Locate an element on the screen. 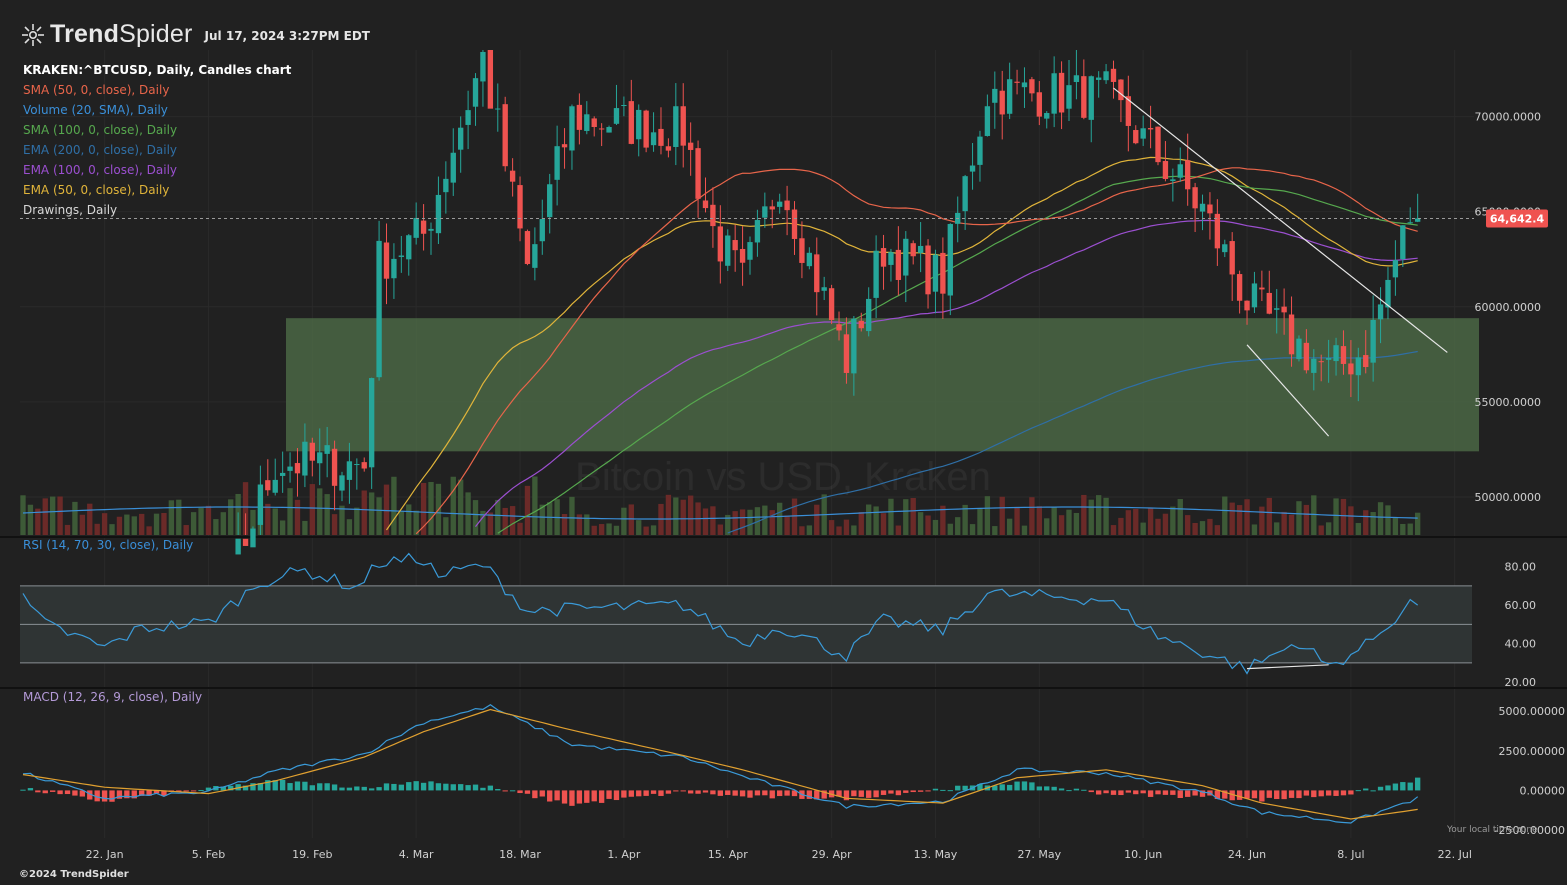 The image size is (1567, 885). legend-item: KRAKEN:^BTCUSD, Daily, Candles chart is located at coordinates (157, 70).